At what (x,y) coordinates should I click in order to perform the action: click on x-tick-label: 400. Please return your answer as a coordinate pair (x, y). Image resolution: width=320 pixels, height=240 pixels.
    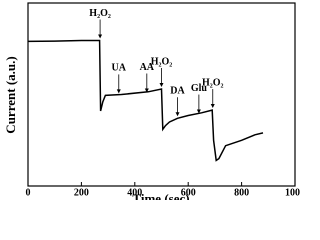
    Looking at the image, I should click on (134, 192).